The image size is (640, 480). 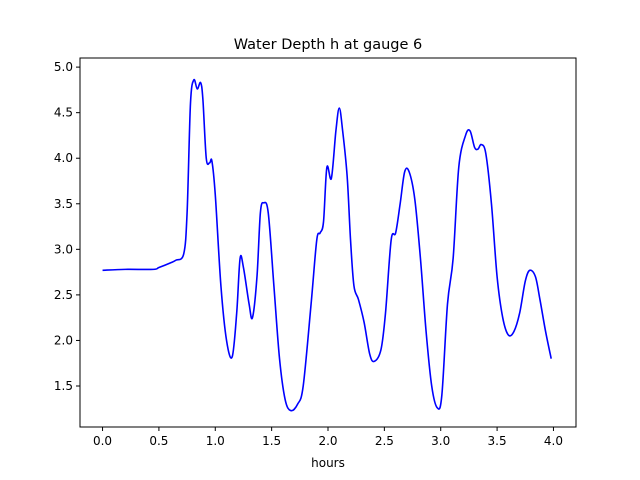 What do you see at coordinates (63, 340) in the screenshot?
I see `y-tick-label-1: 2.0` at bounding box center [63, 340].